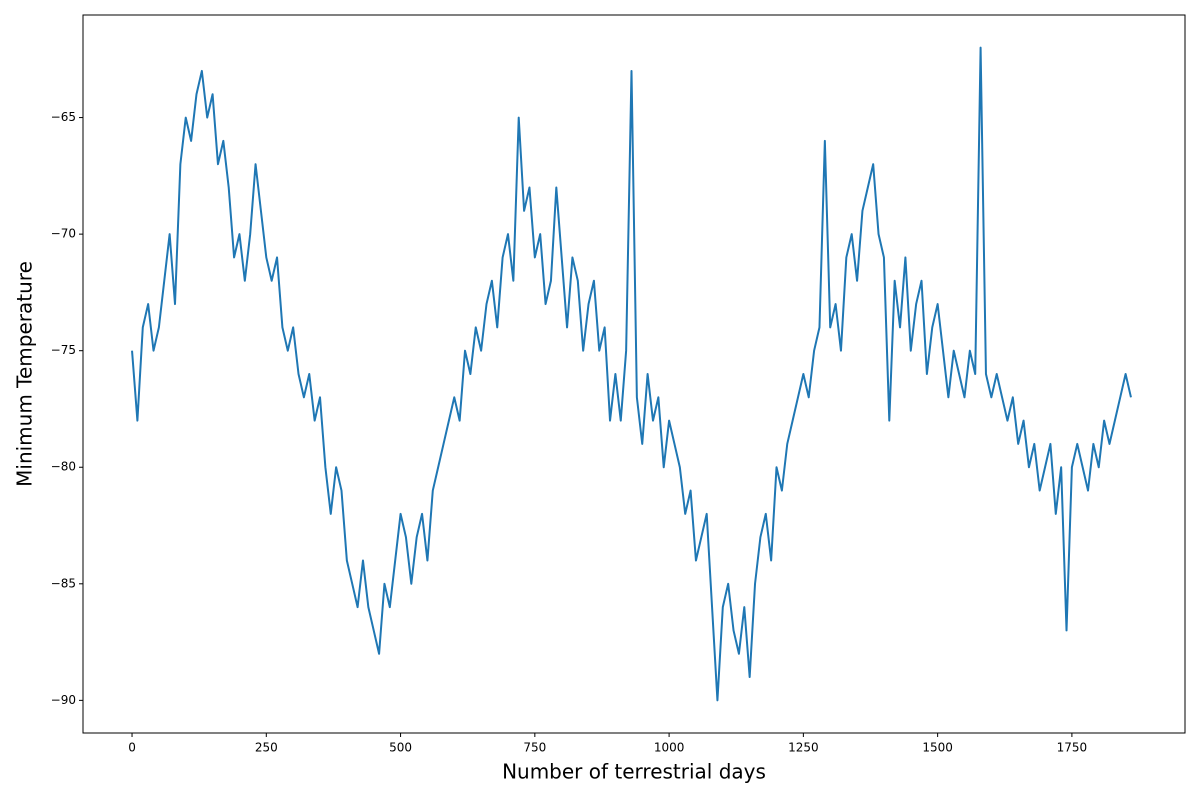  I want to click on y-tick-label: −70, so click(63, 234).